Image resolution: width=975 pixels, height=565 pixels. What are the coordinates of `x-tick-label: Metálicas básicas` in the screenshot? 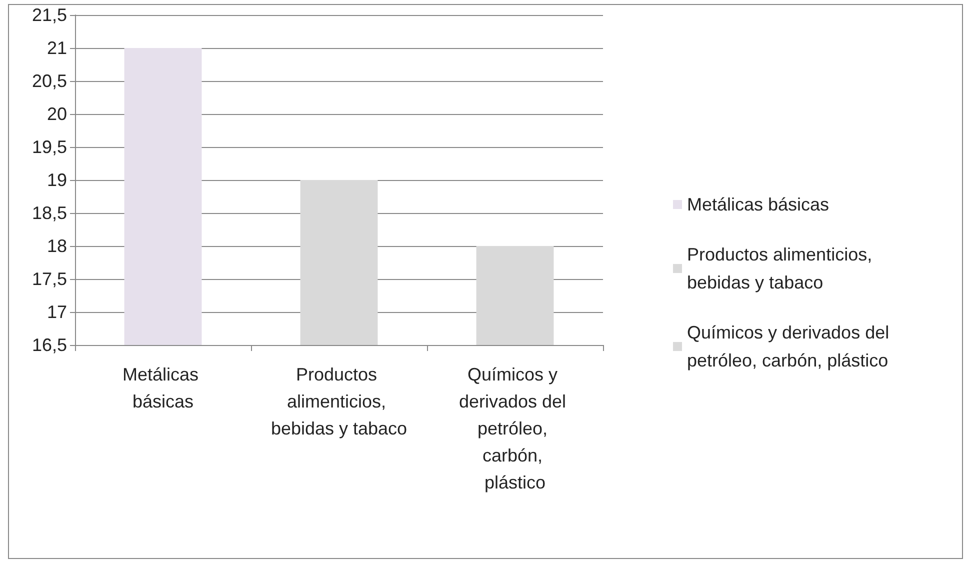 It's located at (163, 388).